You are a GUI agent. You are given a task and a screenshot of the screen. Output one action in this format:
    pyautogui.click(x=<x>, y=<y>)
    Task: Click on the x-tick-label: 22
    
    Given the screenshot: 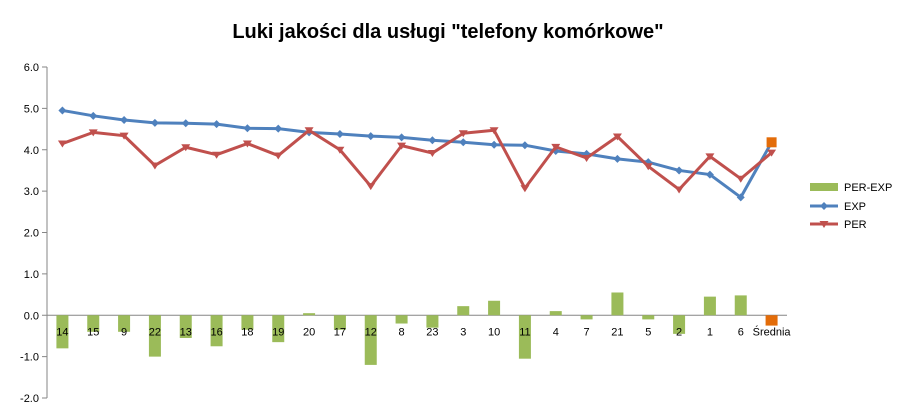 What is the action you would take?
    pyautogui.click(x=155, y=332)
    